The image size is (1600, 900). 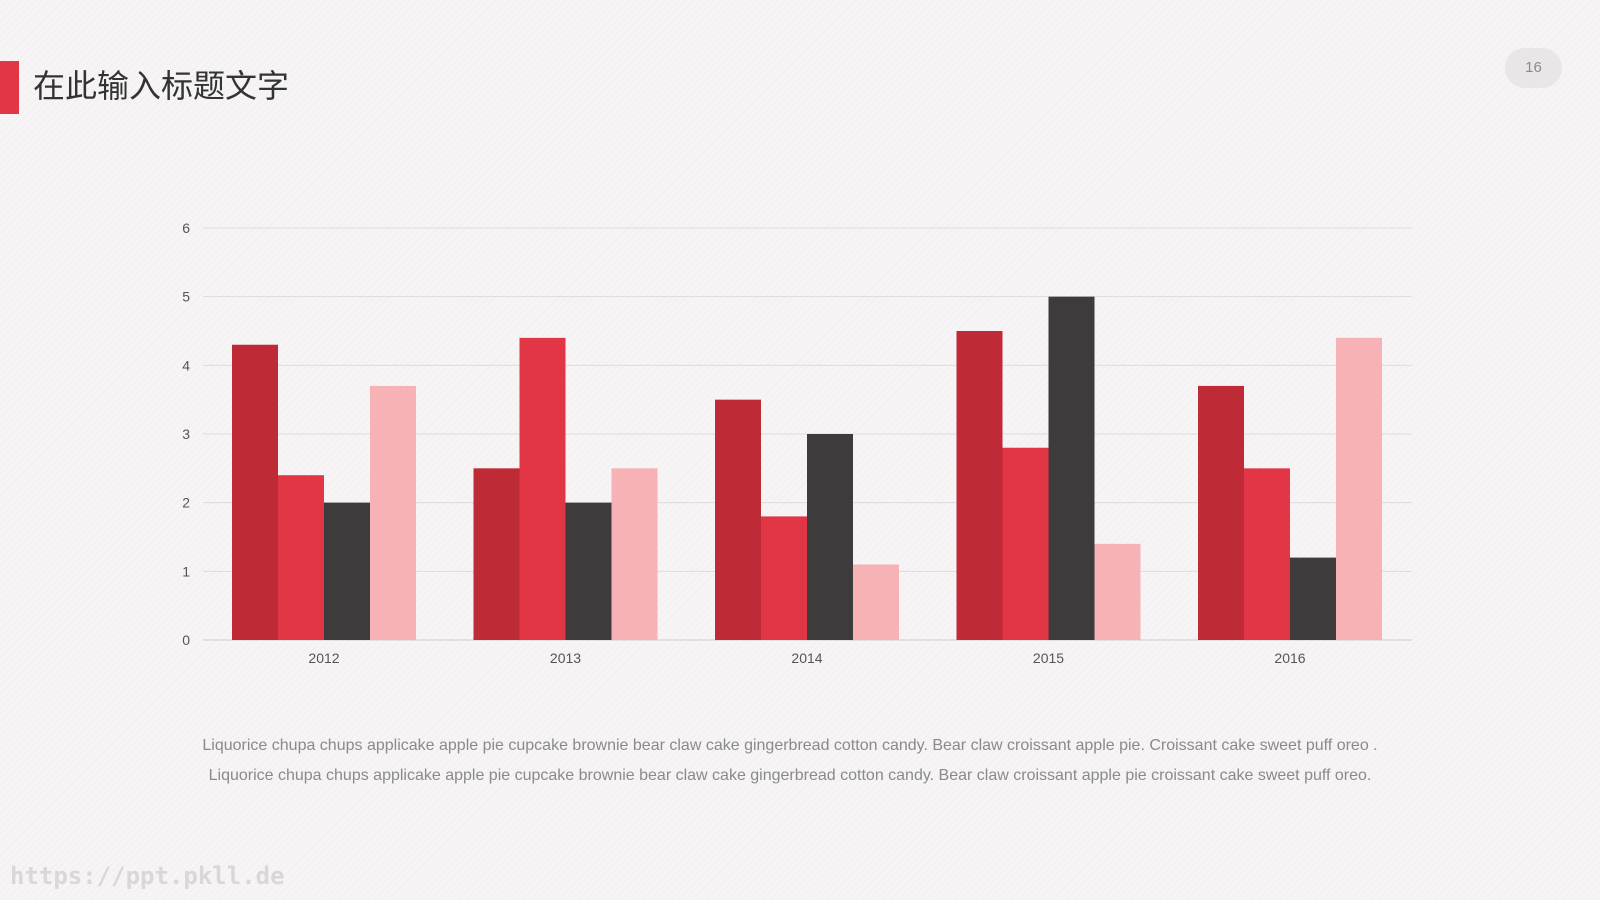 I want to click on x-tick-label: 2016, so click(x=1289, y=658).